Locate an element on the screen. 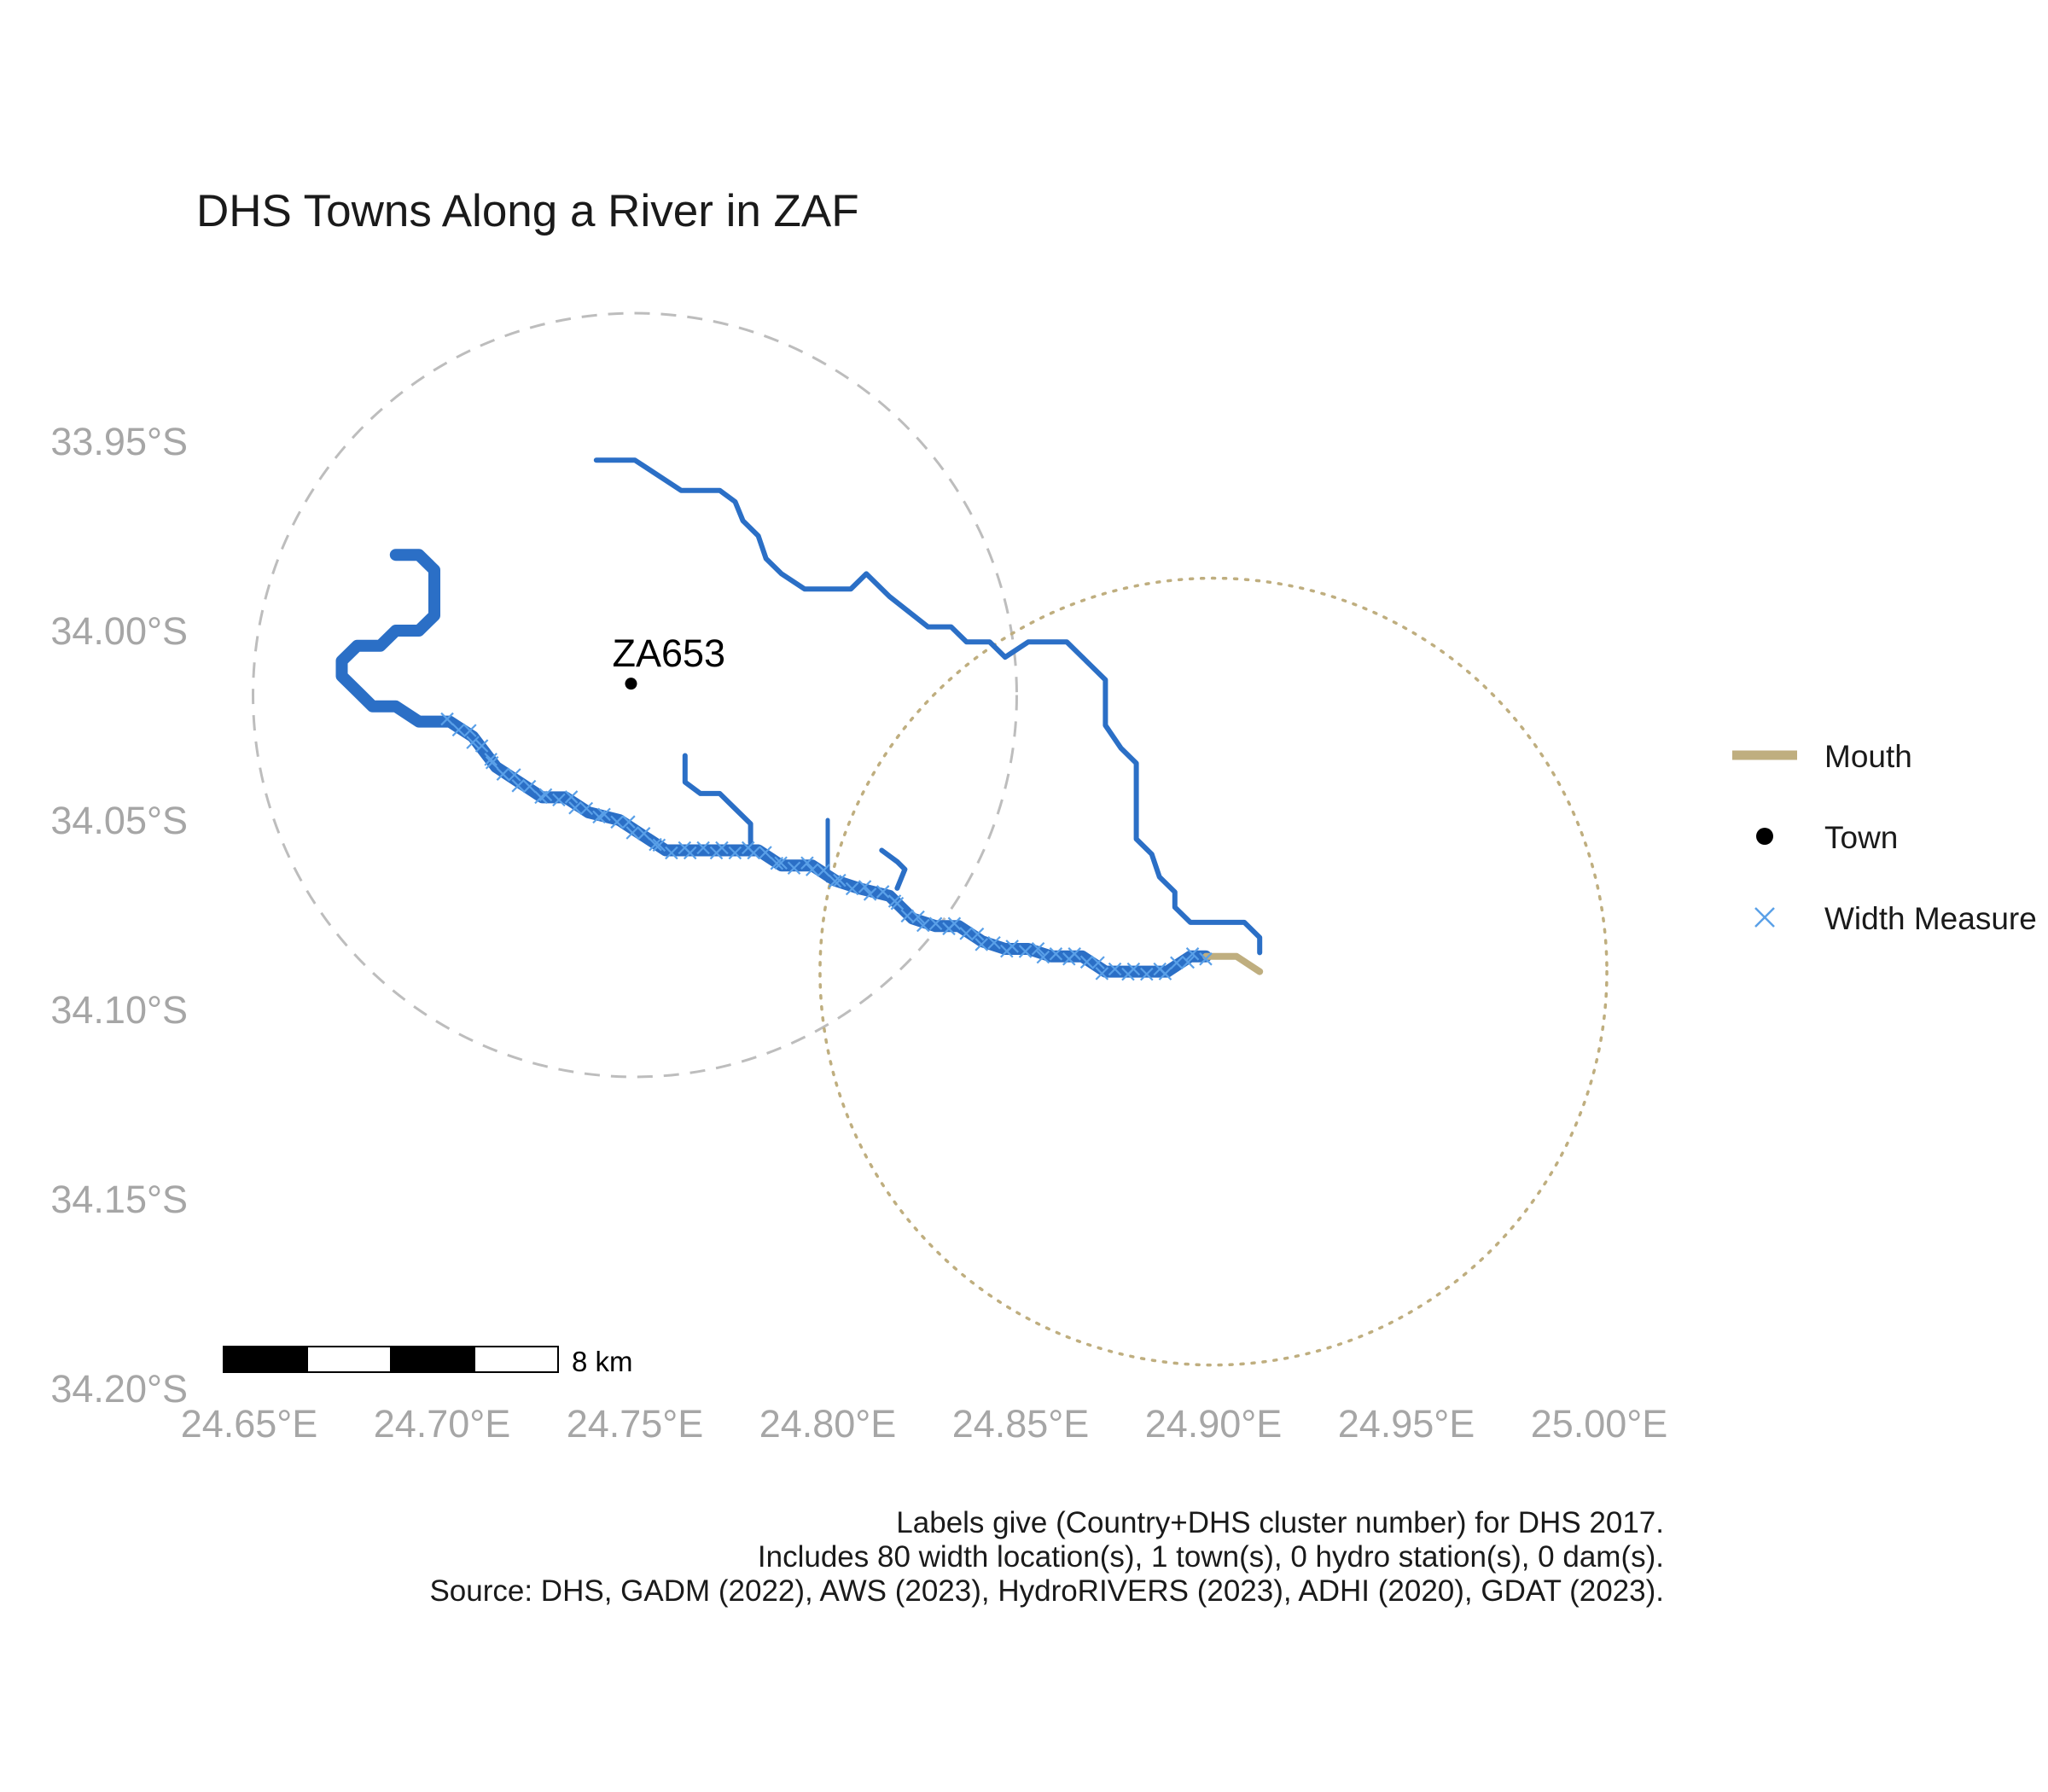  x-tick-label: 24.80°E is located at coordinates (828, 1424).